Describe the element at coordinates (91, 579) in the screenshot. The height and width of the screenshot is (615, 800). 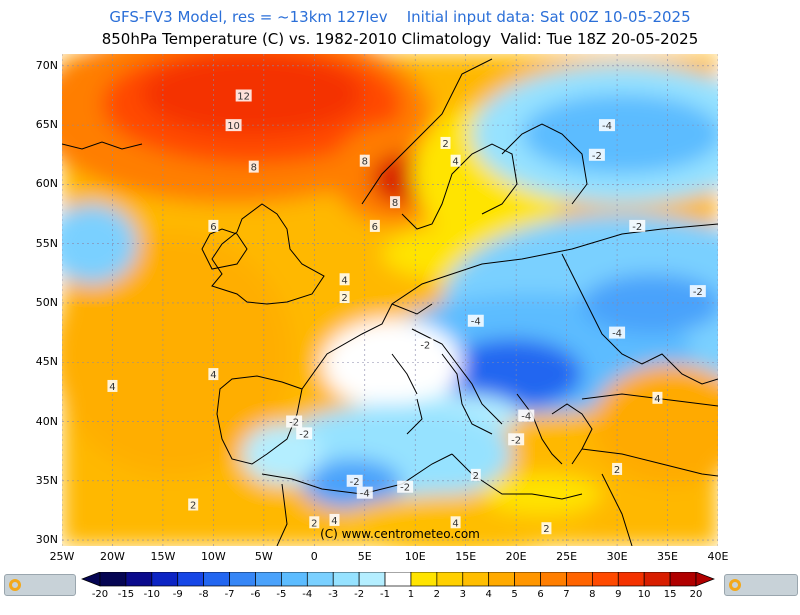
I see `colorbar-left-arrow` at that location.